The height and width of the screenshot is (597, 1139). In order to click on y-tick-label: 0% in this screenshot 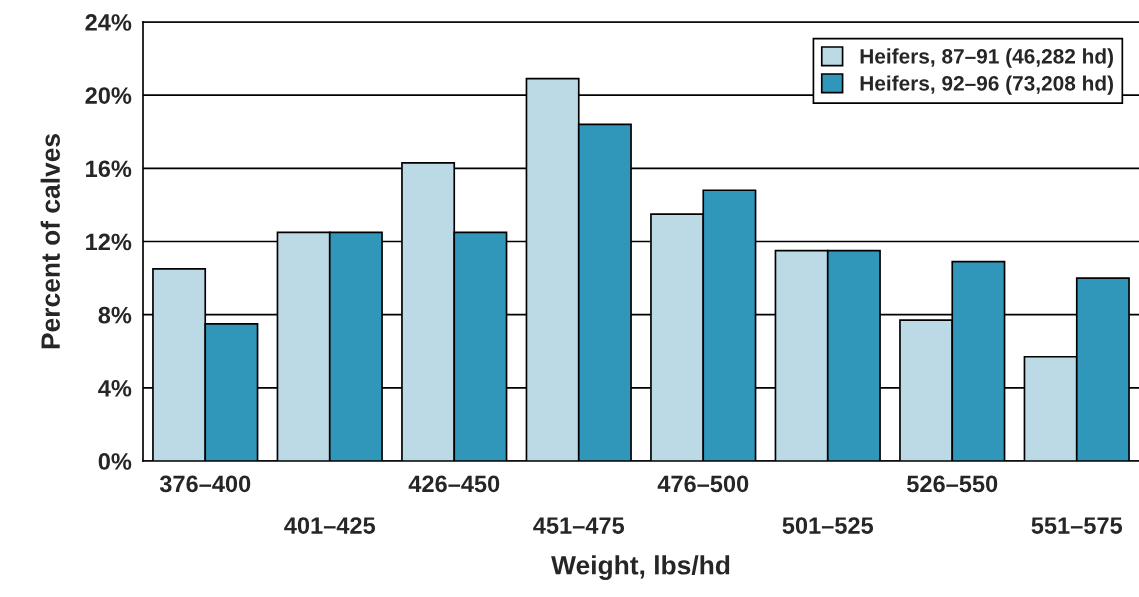, I will do `click(115, 461)`.